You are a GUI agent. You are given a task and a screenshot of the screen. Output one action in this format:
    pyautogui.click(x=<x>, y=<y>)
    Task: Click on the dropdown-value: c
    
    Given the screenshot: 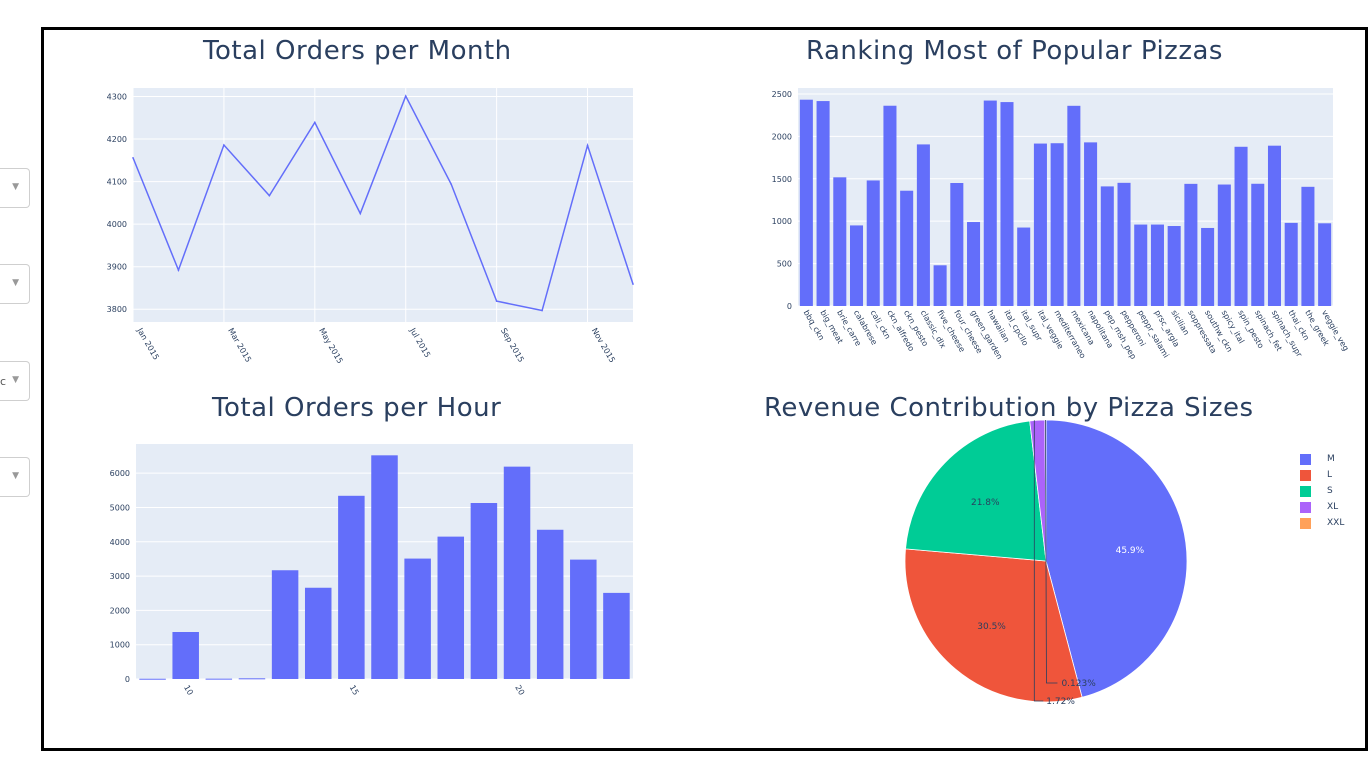 What is the action you would take?
    pyautogui.click(x=3, y=381)
    